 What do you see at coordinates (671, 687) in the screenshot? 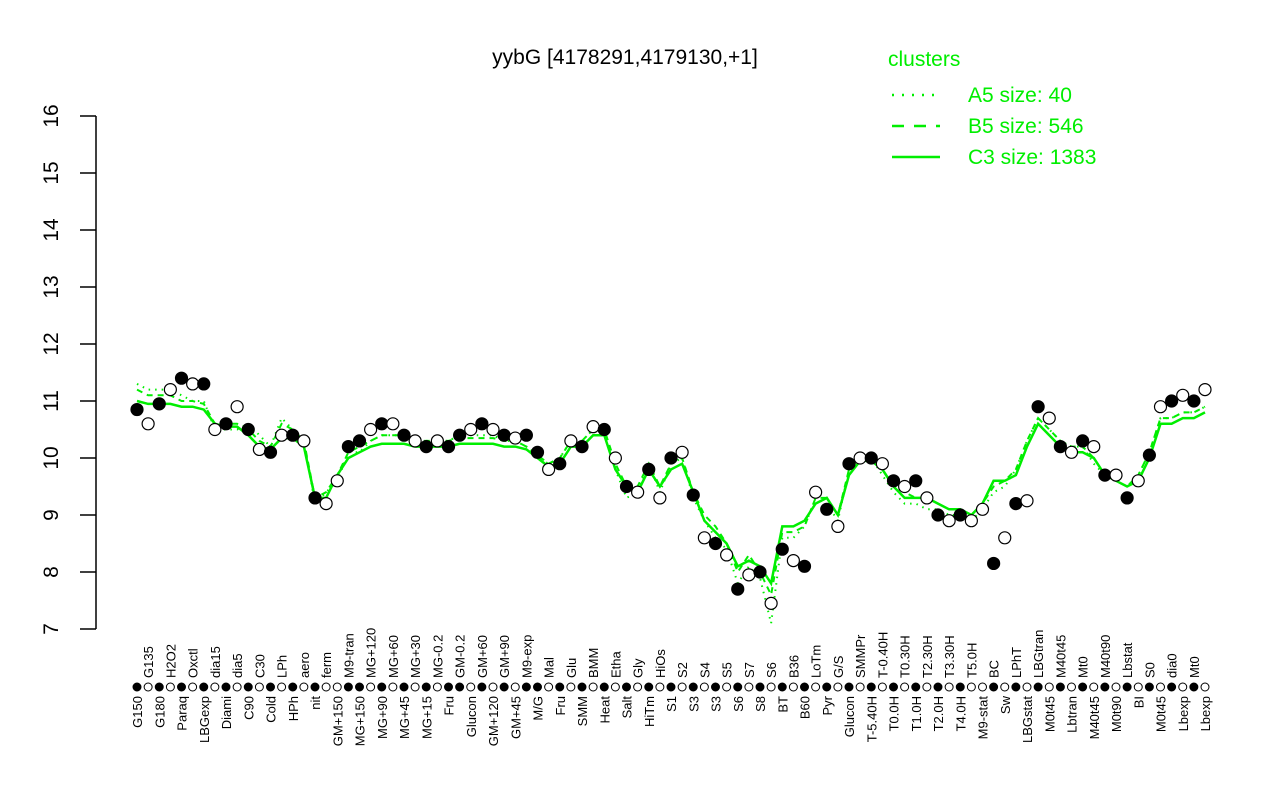
I see `x-rug` at bounding box center [671, 687].